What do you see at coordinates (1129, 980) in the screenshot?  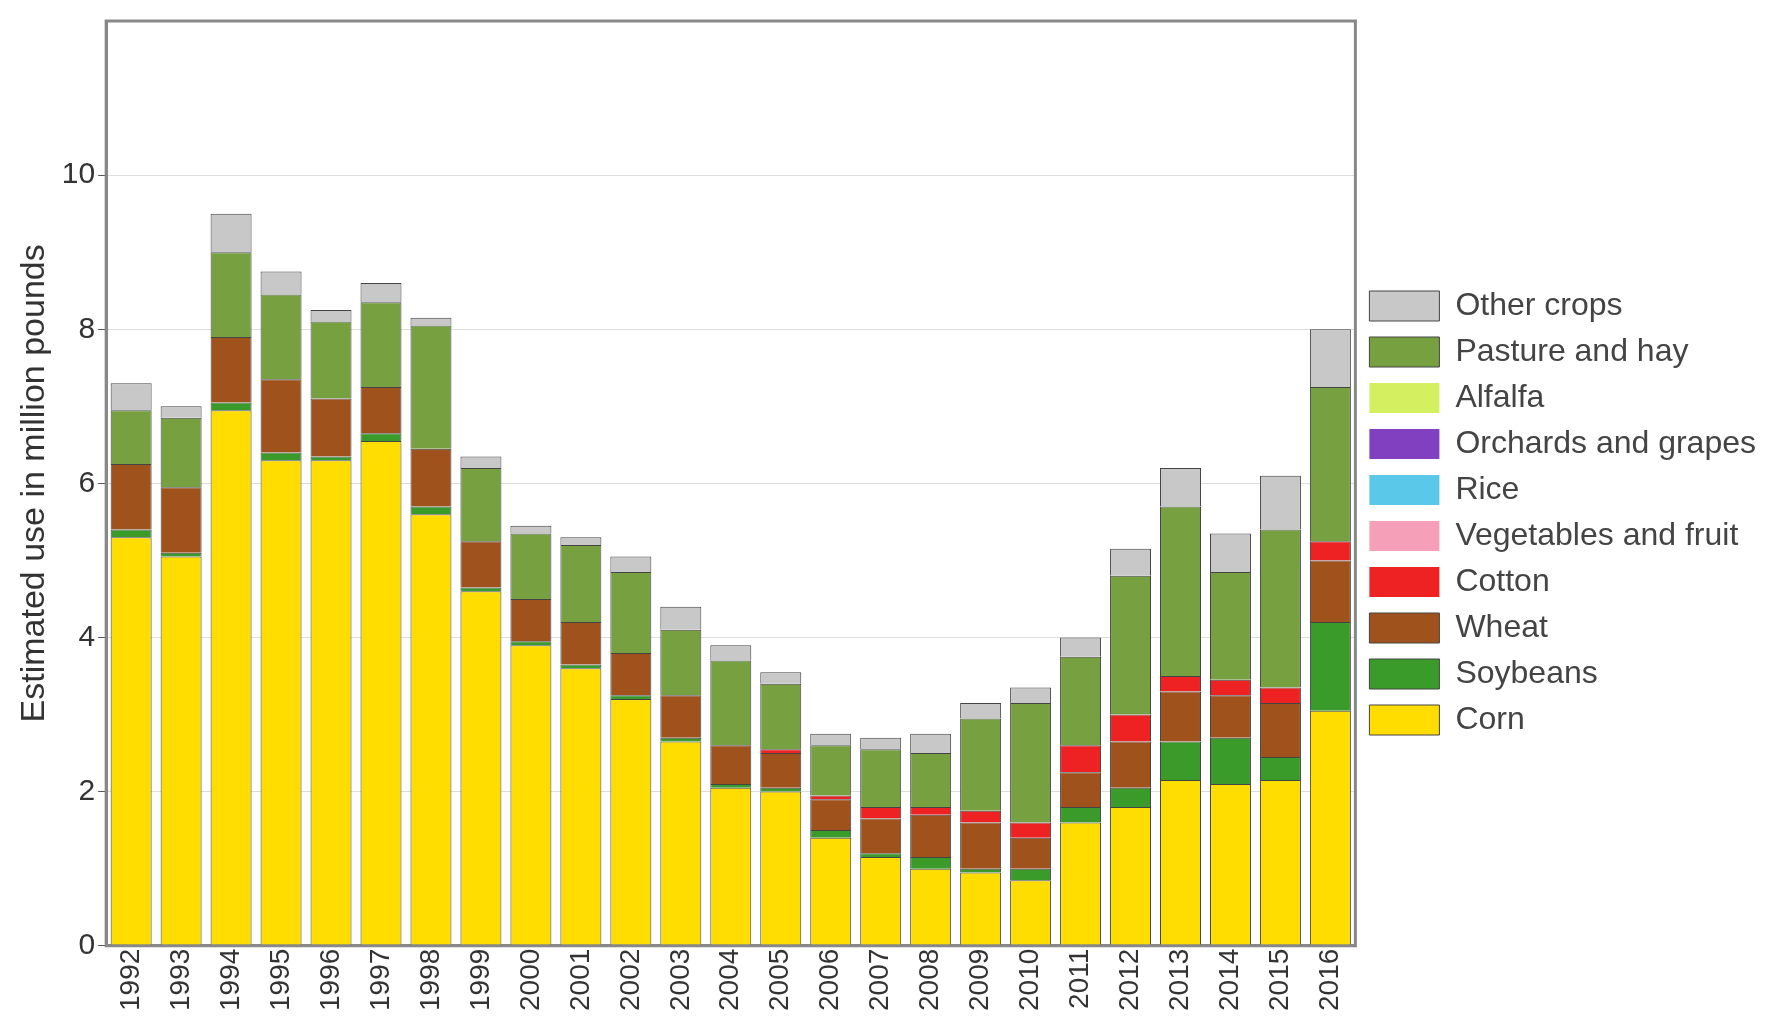 I see `x-tick-label: 2012` at bounding box center [1129, 980].